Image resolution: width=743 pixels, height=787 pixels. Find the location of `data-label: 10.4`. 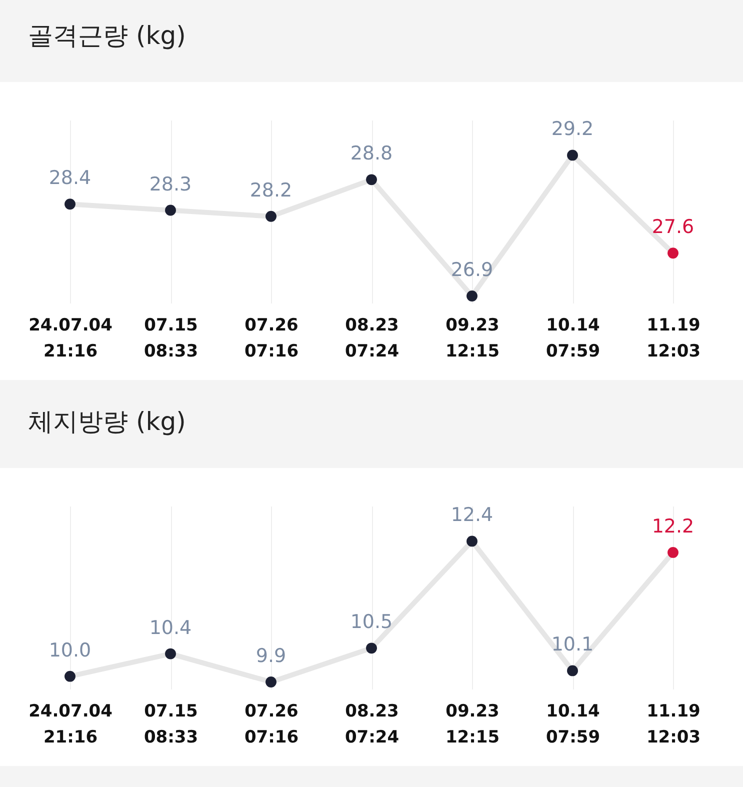

data-label: 10.4 is located at coordinates (170, 627).